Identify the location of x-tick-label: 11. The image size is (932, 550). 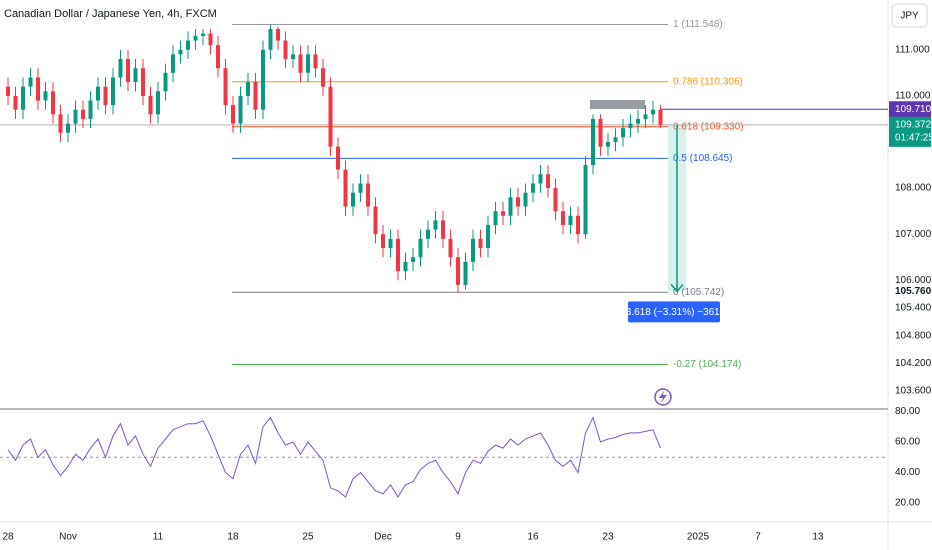
(158, 537).